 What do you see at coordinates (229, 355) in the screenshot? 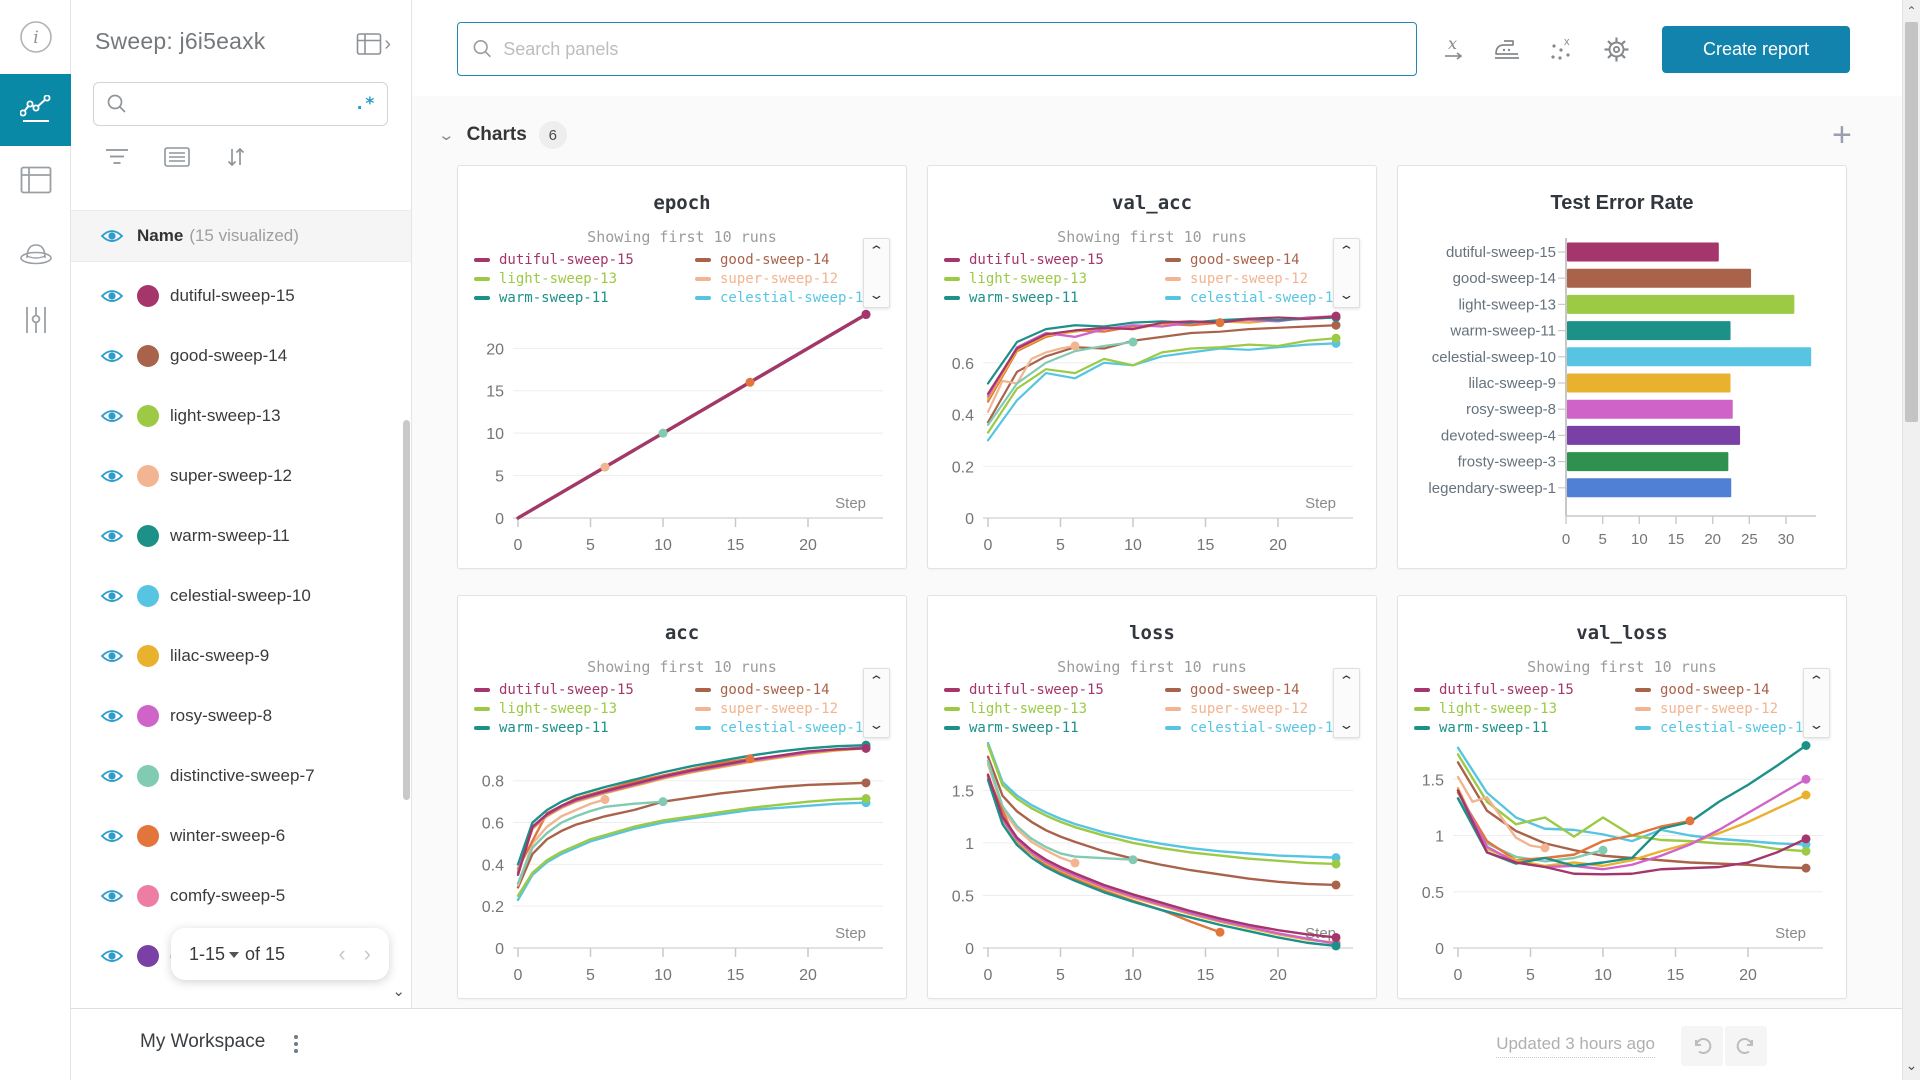
I see `run-name: good-sweep-14` at bounding box center [229, 355].